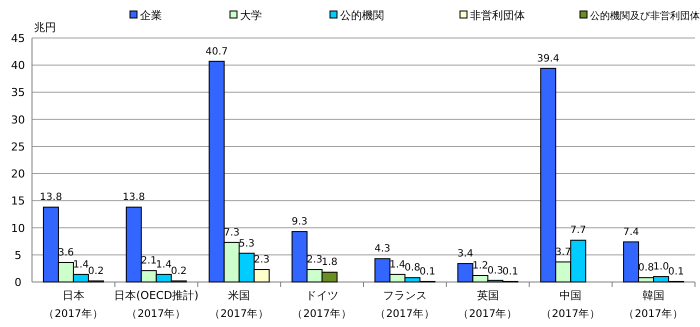 The image size is (700, 327). I want to click on y-tick-label: 45, so click(18, 38).